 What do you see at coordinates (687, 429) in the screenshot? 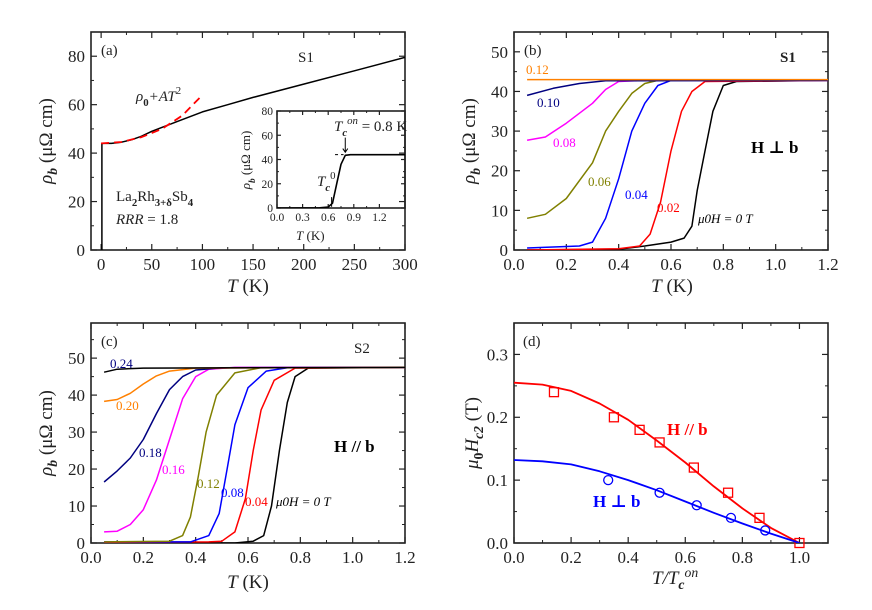
I see `series-label-parallel: H // b` at bounding box center [687, 429].